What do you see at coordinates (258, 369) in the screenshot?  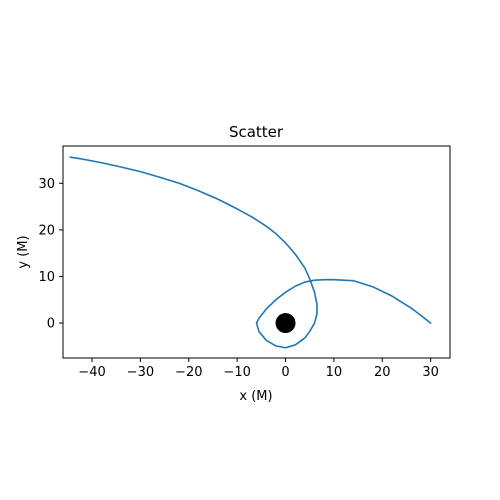 I see `x-axis-ticks: −40 −30 −20 −10 0 10 20 30` at bounding box center [258, 369].